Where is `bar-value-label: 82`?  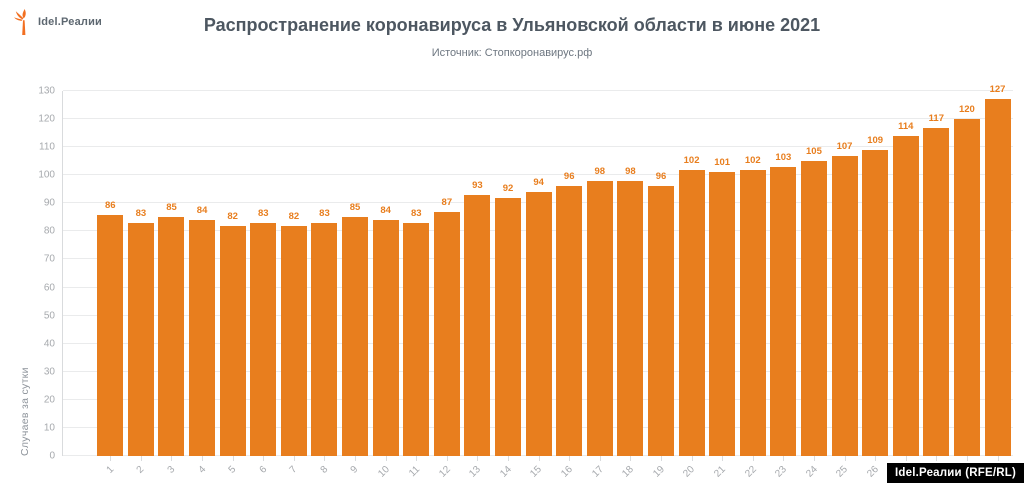
bar-value-label: 82 is located at coordinates (232, 216).